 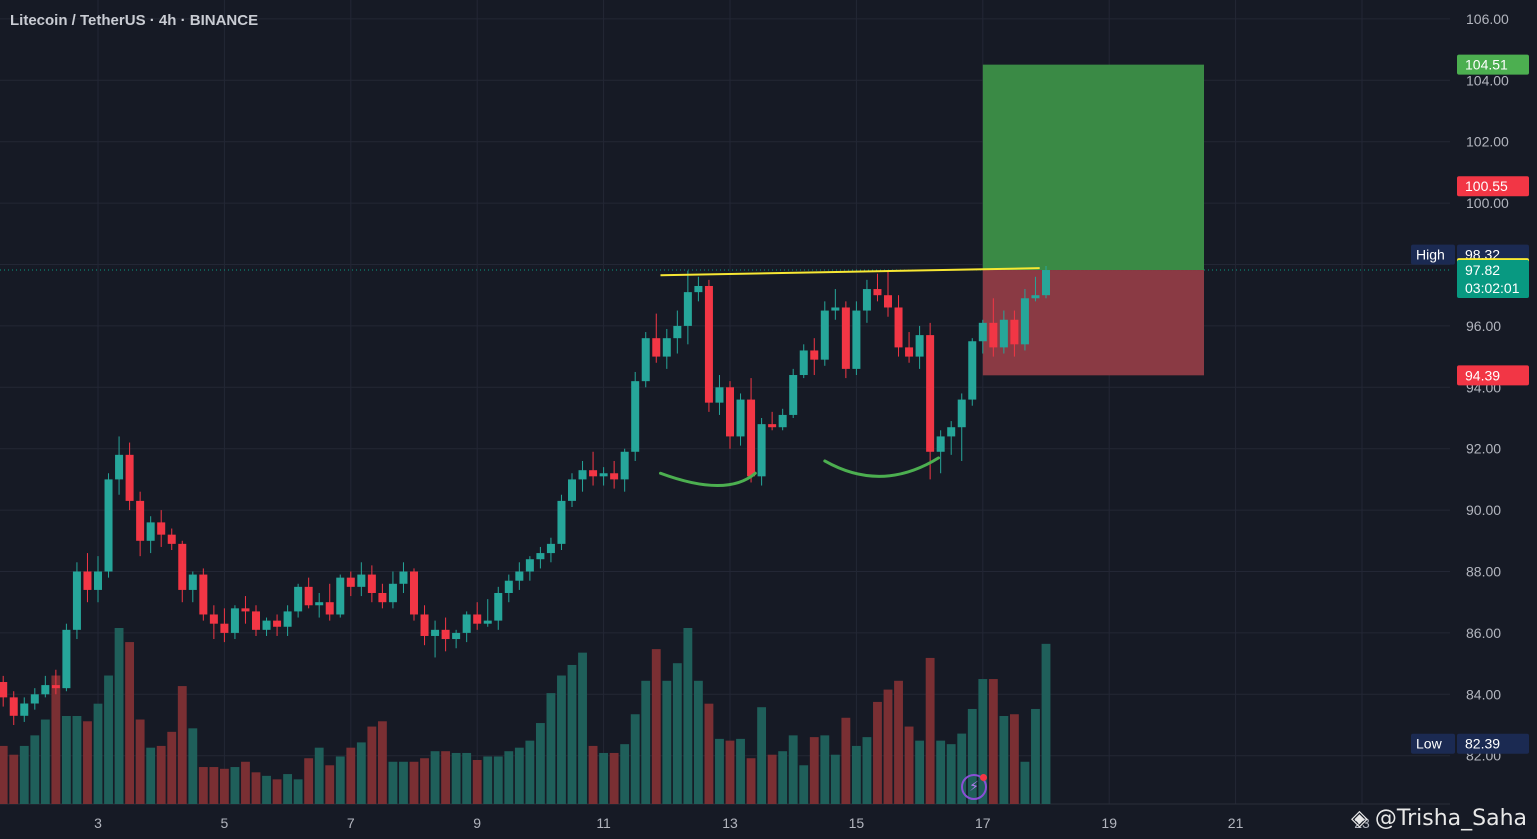 I want to click on price-tick-label: 90.00, so click(x=1483, y=510).